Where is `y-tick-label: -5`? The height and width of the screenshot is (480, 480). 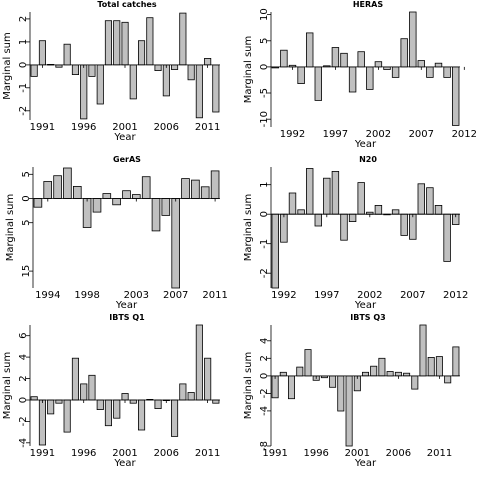 y-tick-label: -5 is located at coordinates (264, 93).